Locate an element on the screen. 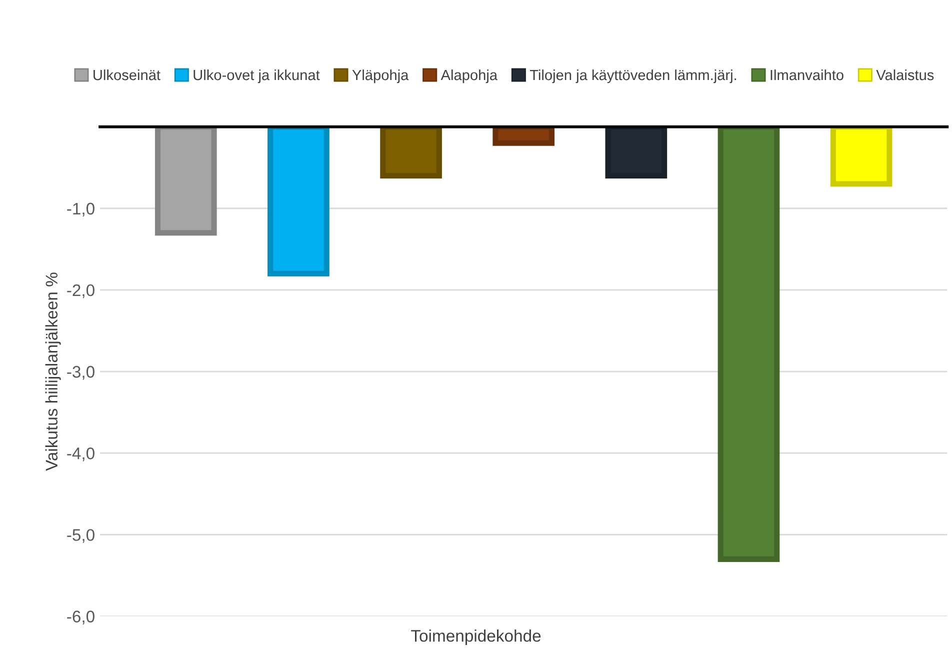 The height and width of the screenshot is (657, 952). y-tick-label: -2,0 is located at coordinates (80, 291).